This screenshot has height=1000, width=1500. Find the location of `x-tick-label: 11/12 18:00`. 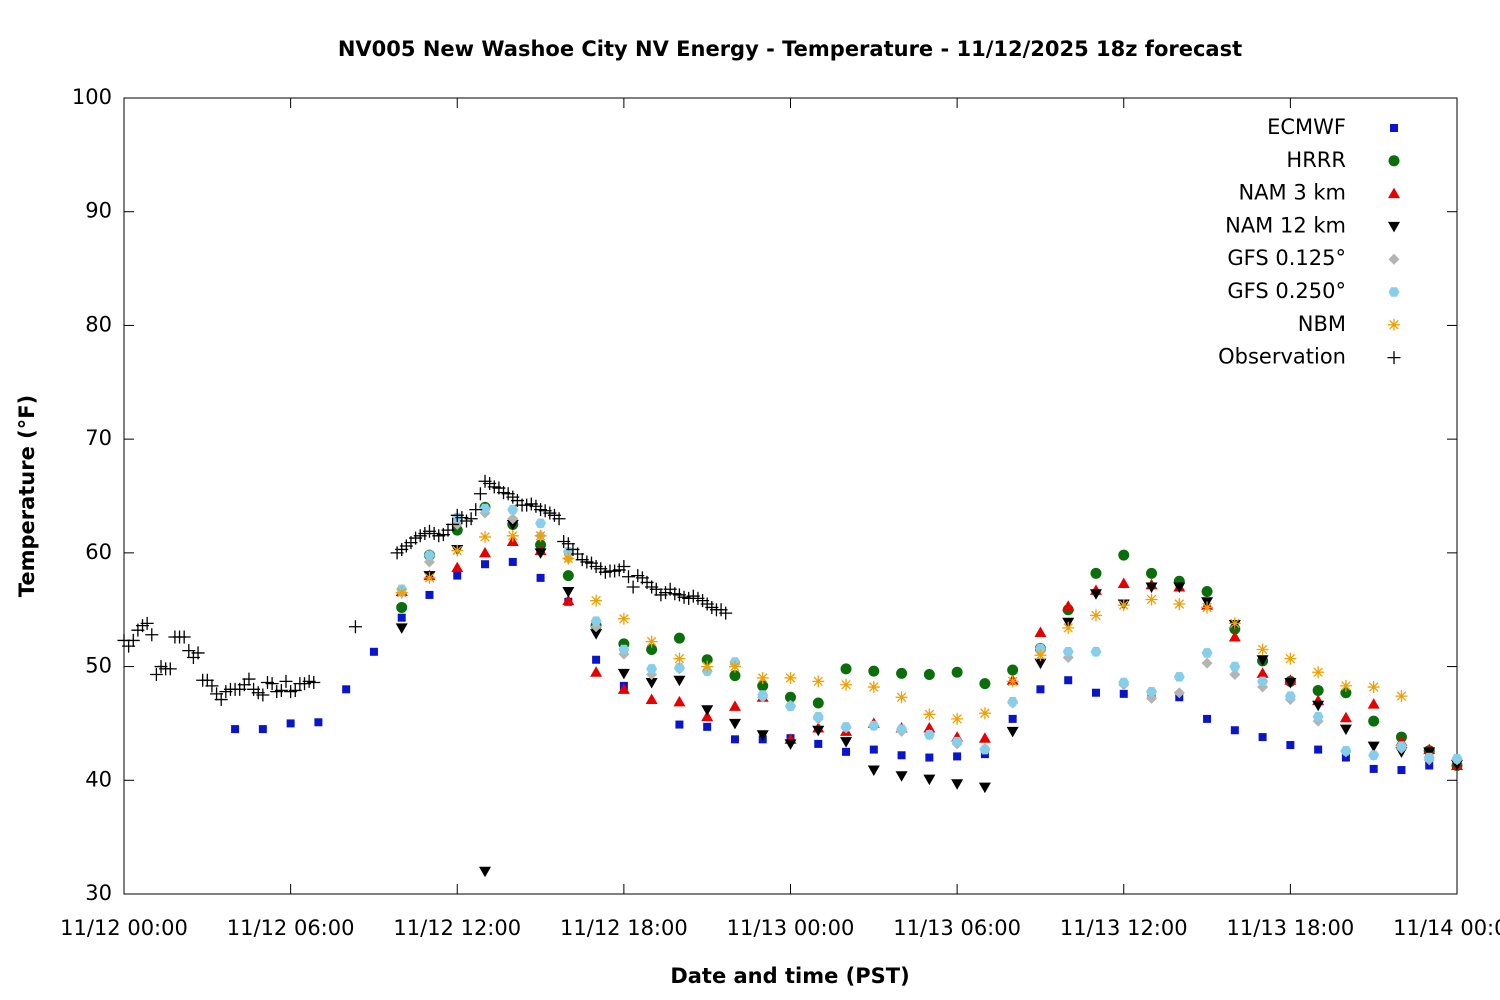

x-tick-label: 11/12 18:00 is located at coordinates (624, 928).